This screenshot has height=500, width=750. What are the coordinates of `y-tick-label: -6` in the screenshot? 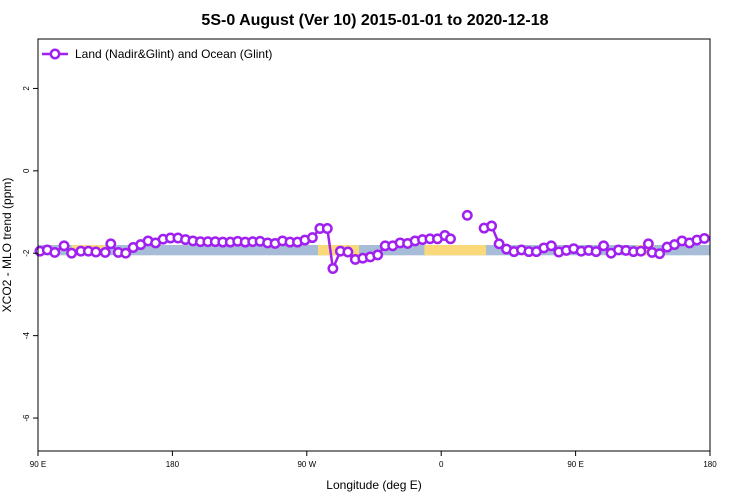 It's located at (26, 418).